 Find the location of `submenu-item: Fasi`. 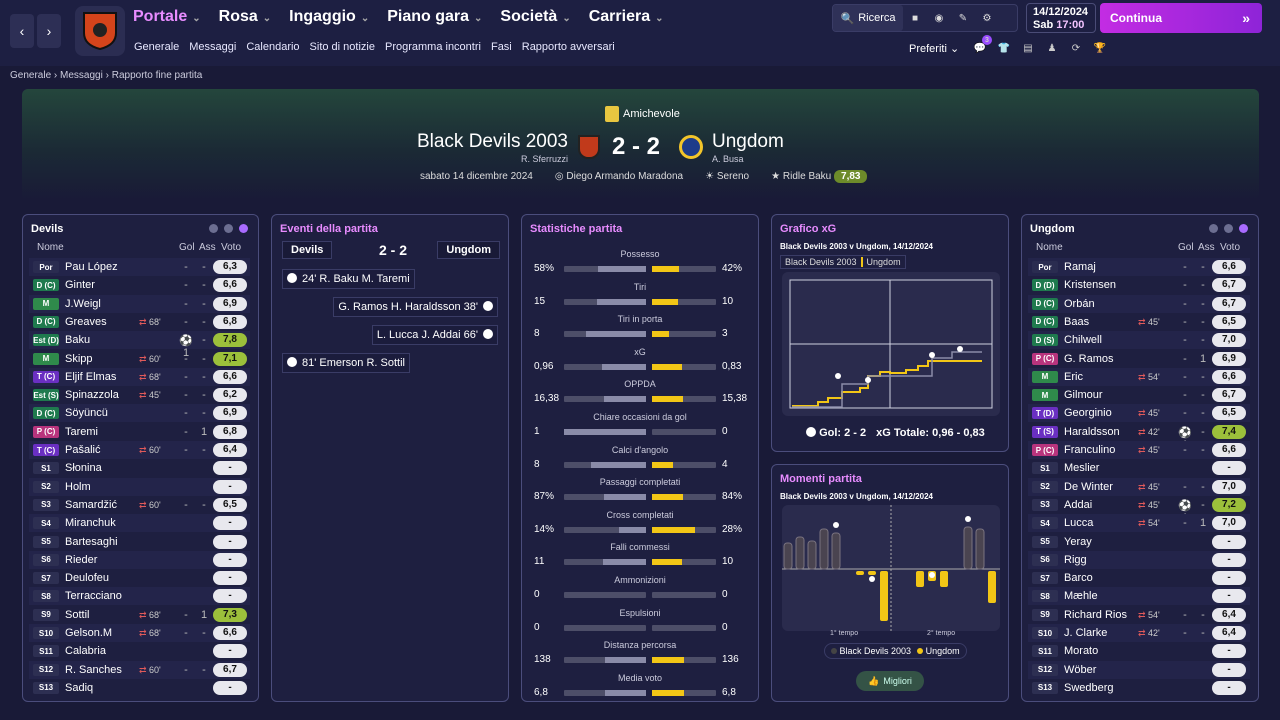

submenu-item: Fasi is located at coordinates (501, 47).